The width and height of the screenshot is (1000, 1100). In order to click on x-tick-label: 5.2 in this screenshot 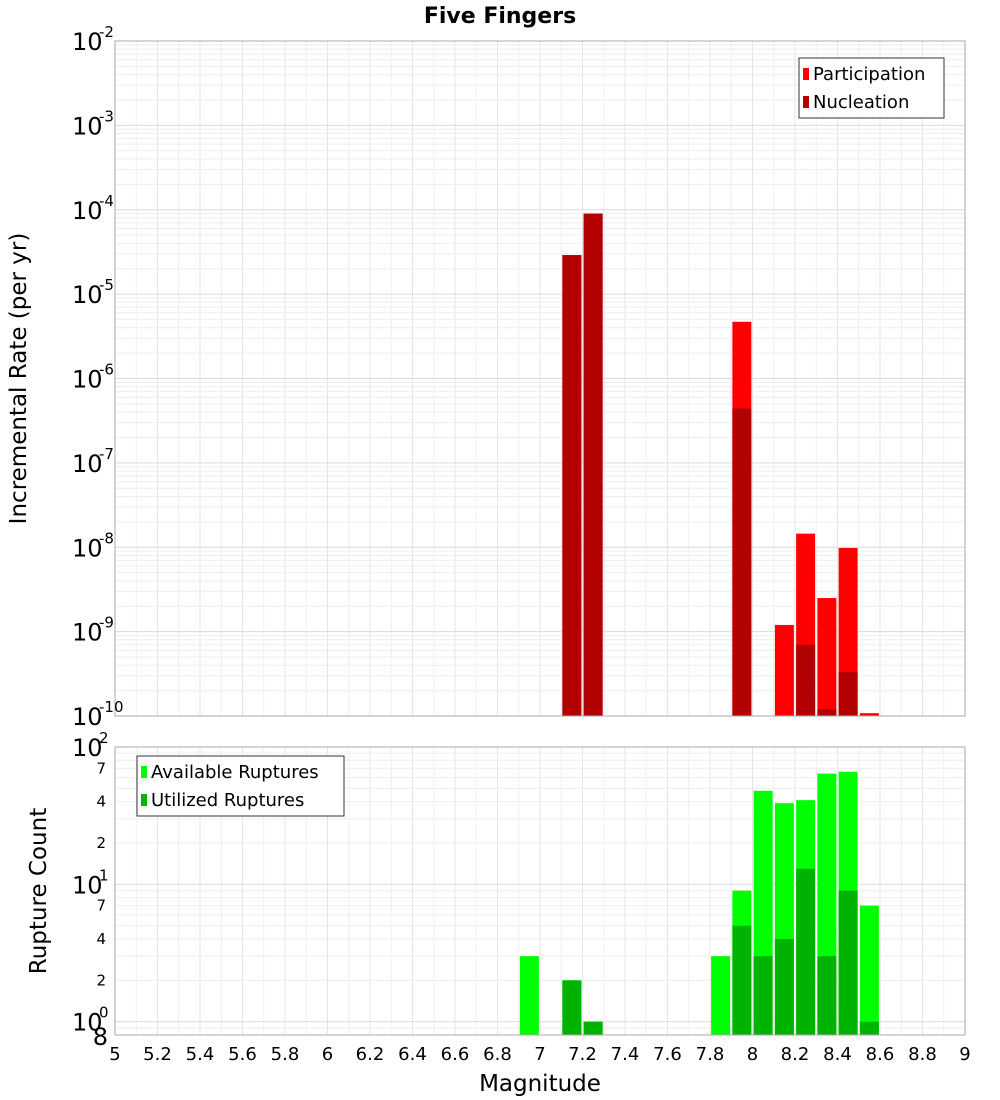, I will do `click(157, 1054)`.